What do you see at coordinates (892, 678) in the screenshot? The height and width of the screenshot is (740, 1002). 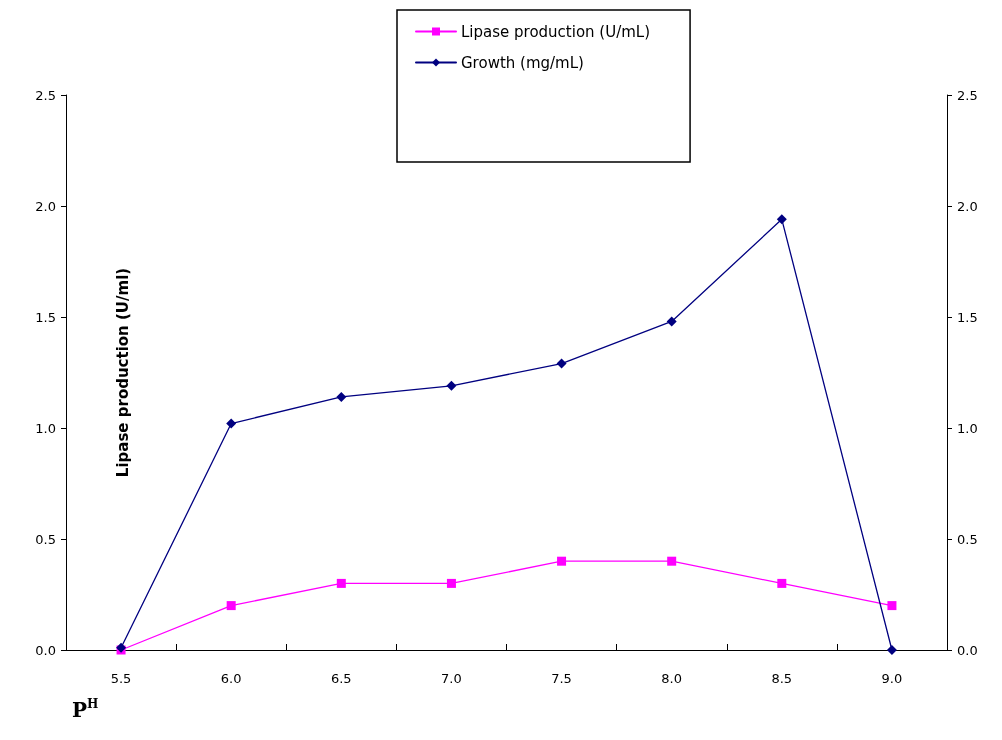 I see `x-tick-label: 9.0` at bounding box center [892, 678].